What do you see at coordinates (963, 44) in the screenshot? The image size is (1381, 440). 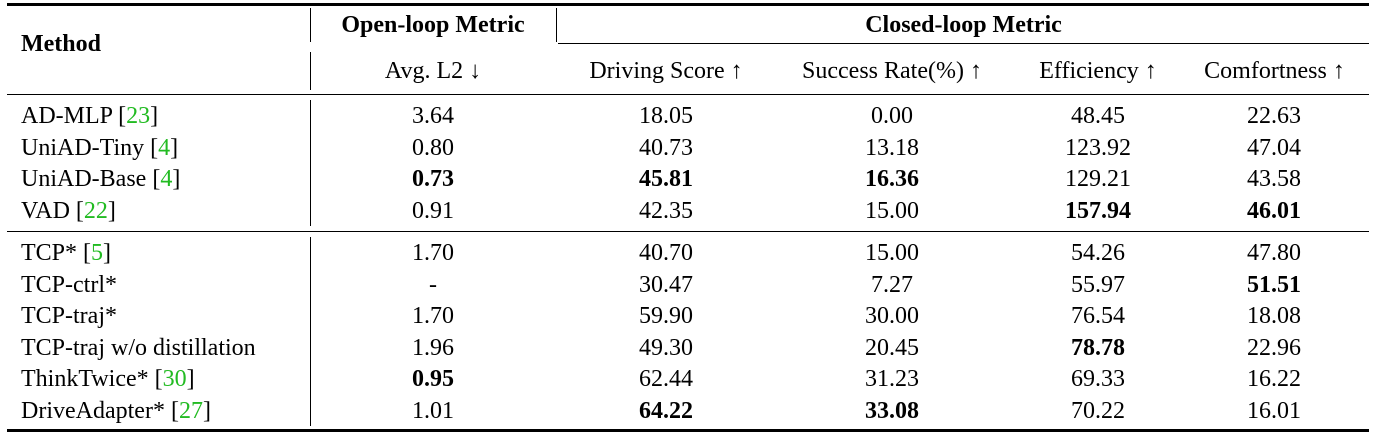 I see `closed-loop-underline` at bounding box center [963, 44].